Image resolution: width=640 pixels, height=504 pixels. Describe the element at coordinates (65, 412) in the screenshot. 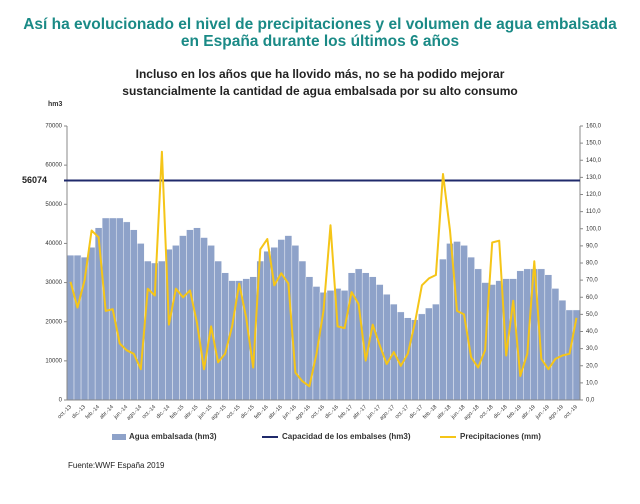

I see `x-tick-label: oct.-13` at that location.